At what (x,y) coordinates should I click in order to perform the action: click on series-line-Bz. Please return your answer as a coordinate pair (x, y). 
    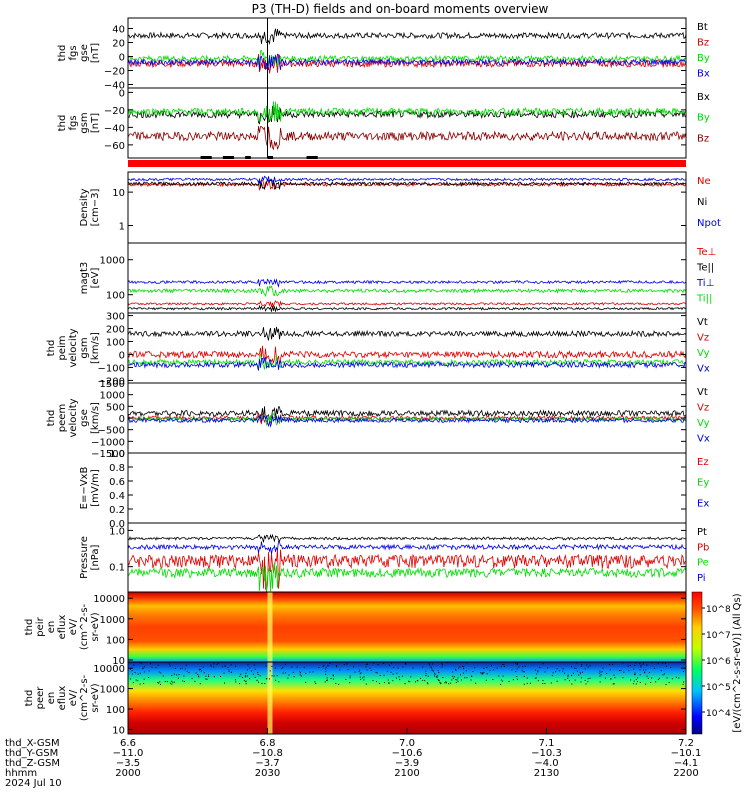
    Looking at the image, I should click on (407, 138).